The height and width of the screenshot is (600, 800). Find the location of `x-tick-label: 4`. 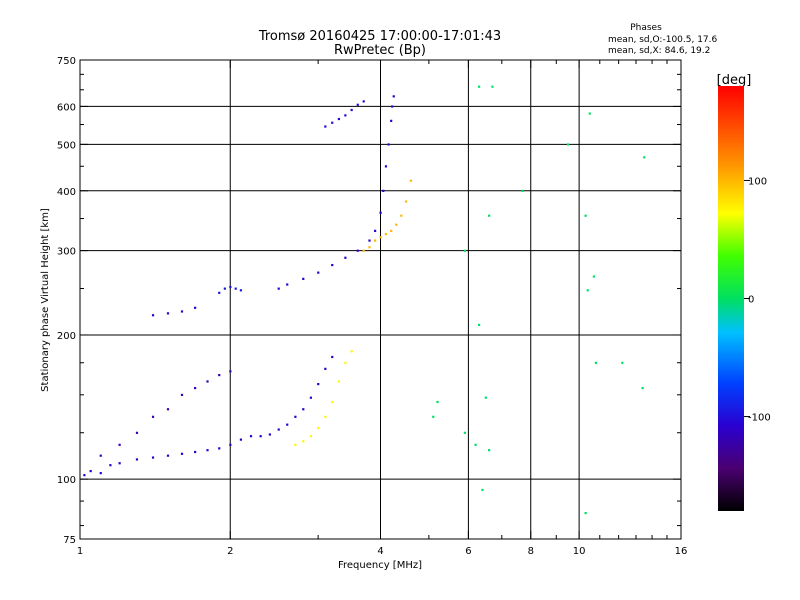

x-tick-label: 4 is located at coordinates (380, 551).